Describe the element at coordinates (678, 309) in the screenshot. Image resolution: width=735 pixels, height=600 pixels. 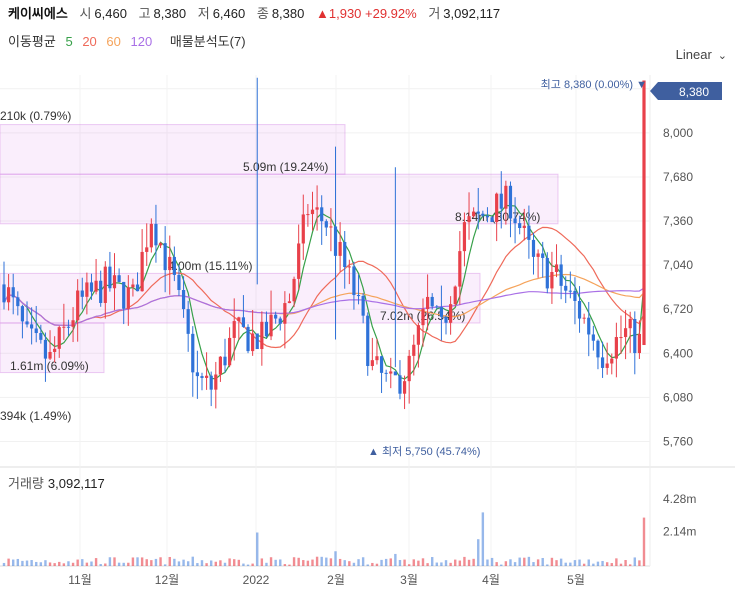
I see `price-tick-label: 6,720` at that location.